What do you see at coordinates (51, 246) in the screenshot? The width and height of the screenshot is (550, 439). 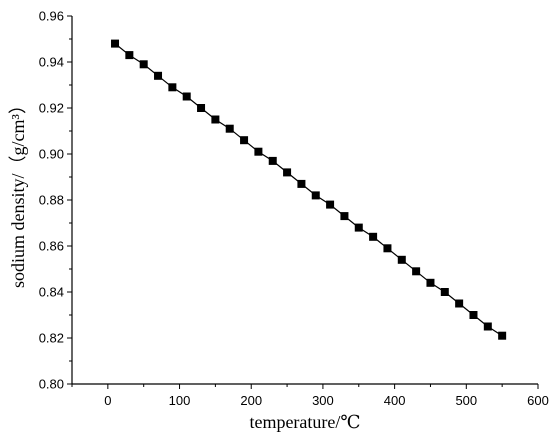 I see `y-tick-label: 0.86` at bounding box center [51, 246].